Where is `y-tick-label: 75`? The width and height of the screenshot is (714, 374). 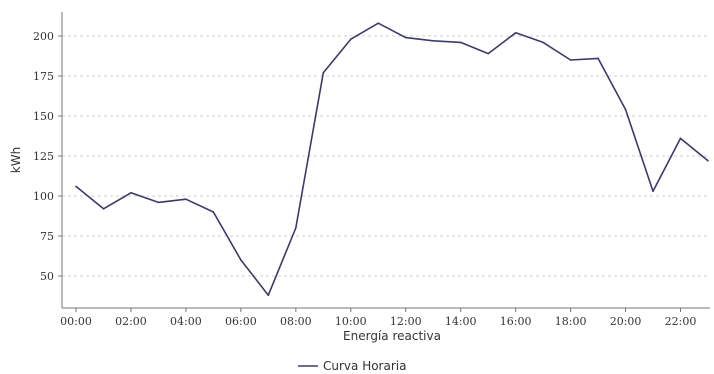
y-tick-label: 75 is located at coordinates (47, 236).